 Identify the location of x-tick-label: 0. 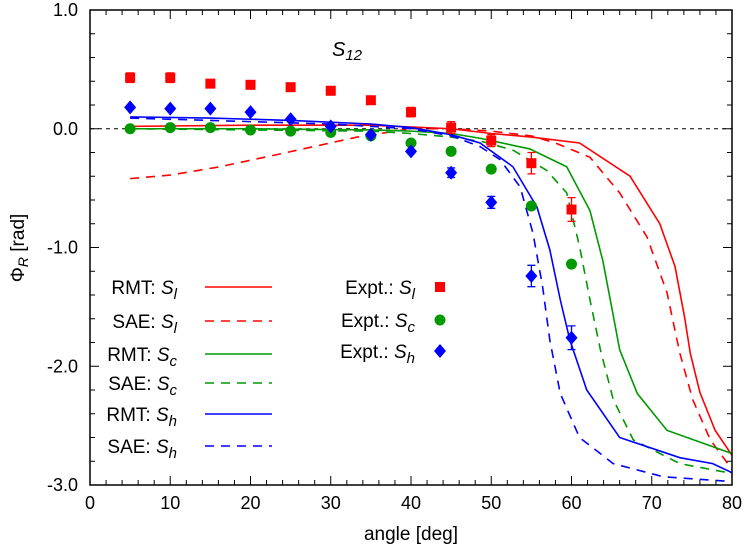
(90, 503).